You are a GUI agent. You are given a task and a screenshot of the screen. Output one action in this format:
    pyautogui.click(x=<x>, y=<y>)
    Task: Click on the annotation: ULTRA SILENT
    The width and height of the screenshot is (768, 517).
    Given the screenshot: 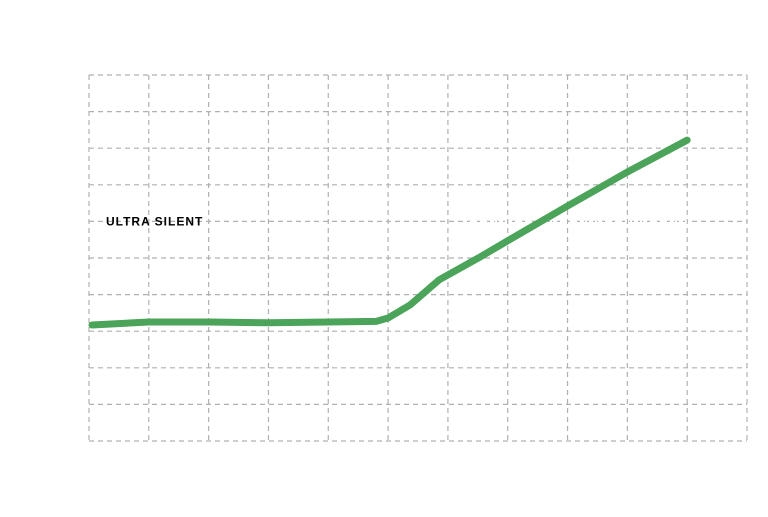 What is the action you would take?
    pyautogui.click(x=154, y=222)
    